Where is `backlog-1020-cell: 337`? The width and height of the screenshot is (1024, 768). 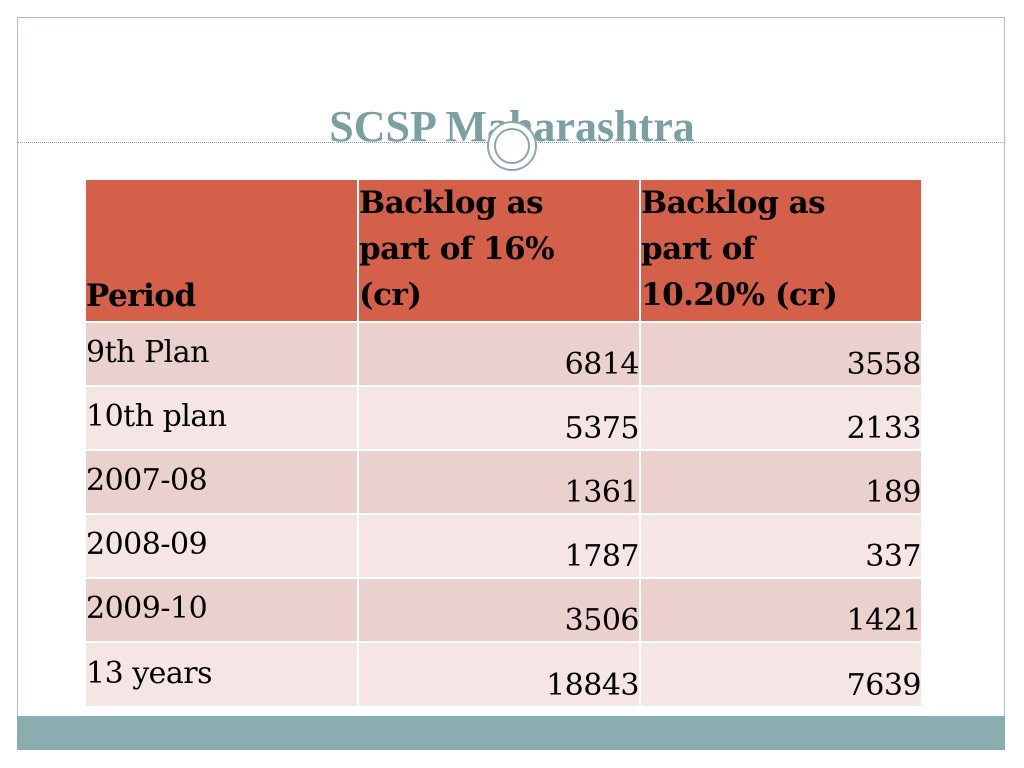
backlog-1020-cell: 337 is located at coordinates (893, 556).